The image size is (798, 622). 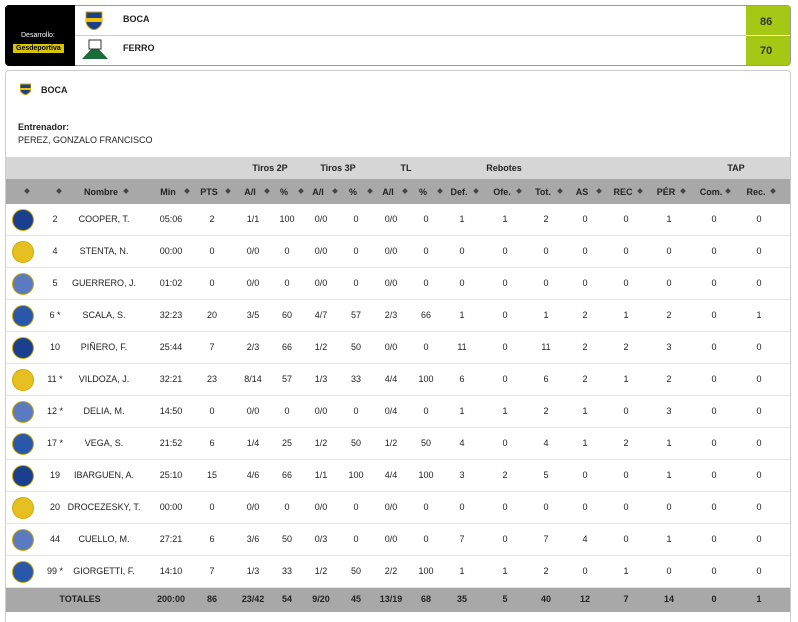 I want to click on separator, so click(x=410, y=35).